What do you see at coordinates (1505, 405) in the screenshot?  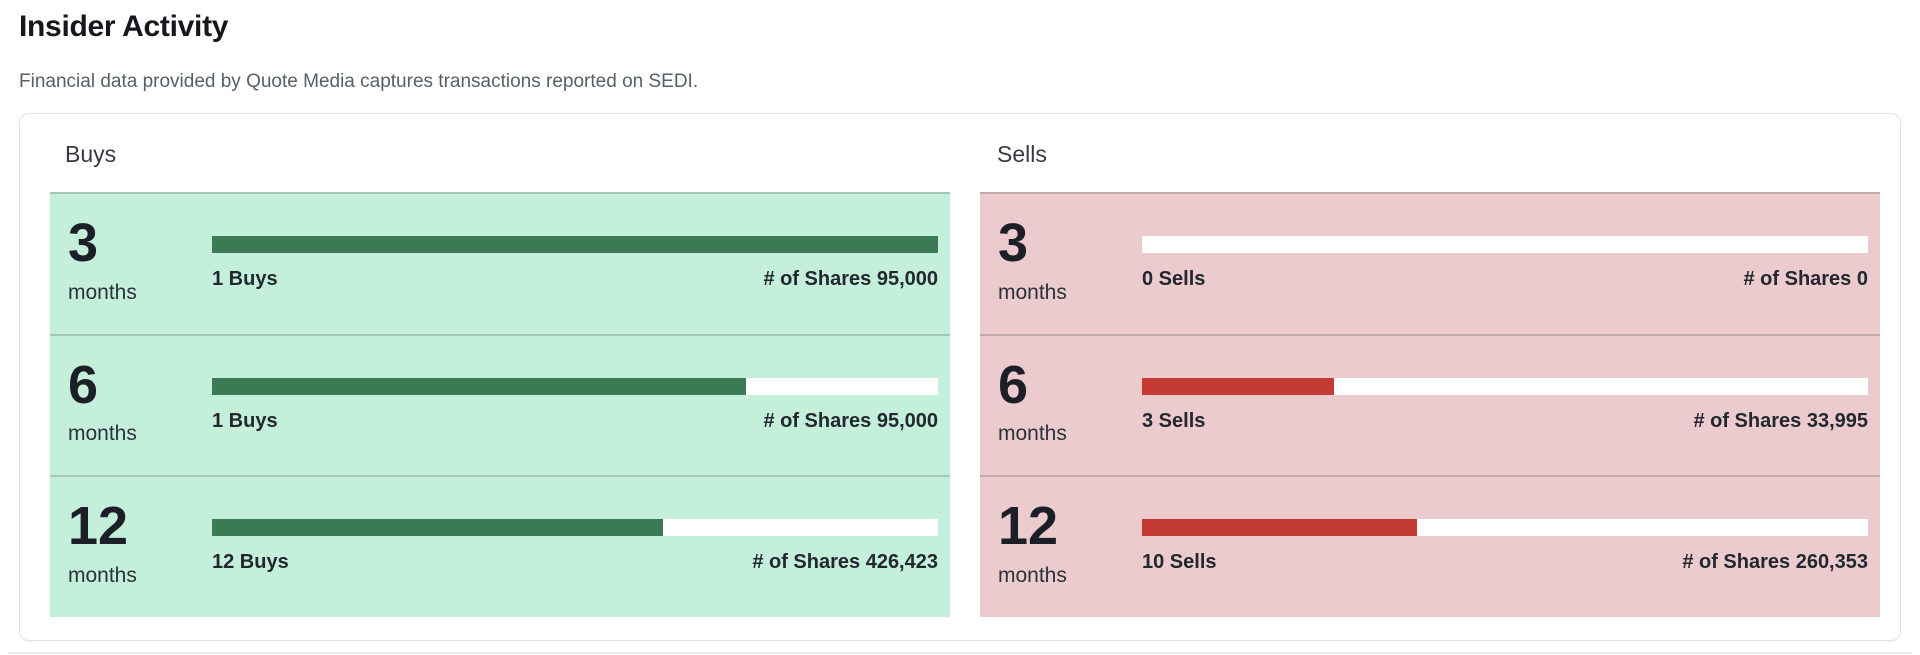 I see `row-body: 3 Sells # of Shares 33,995` at bounding box center [1505, 405].